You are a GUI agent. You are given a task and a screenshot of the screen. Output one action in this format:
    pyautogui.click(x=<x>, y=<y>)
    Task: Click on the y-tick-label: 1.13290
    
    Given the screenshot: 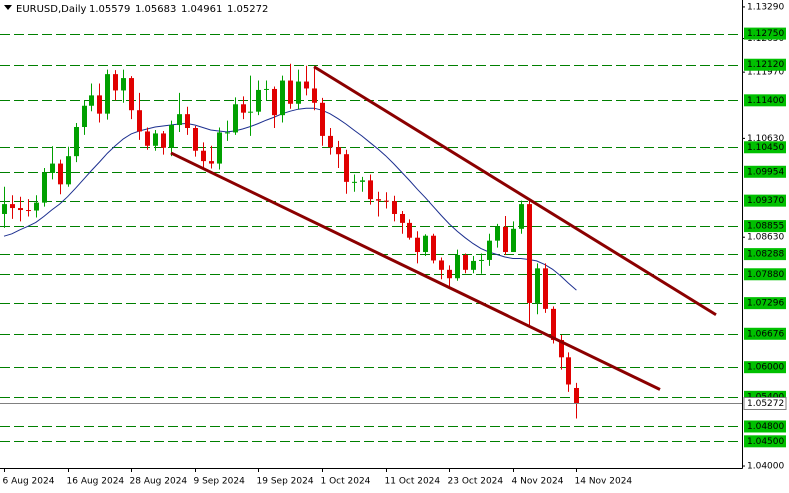 What is the action you would take?
    pyautogui.click(x=765, y=7)
    